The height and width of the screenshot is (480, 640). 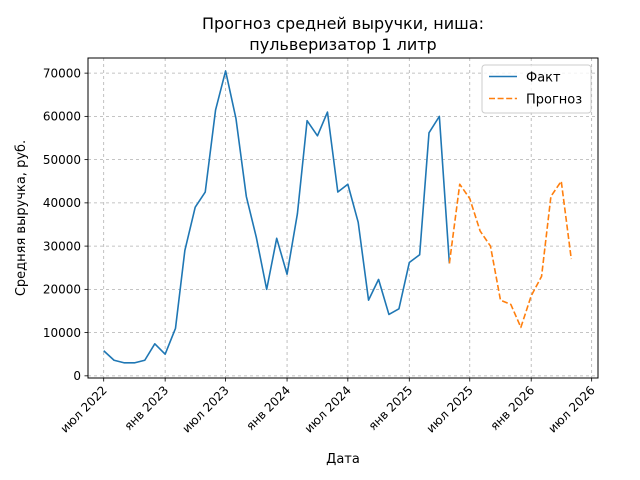 I want to click on legend: Факт Прогноз, so click(x=536, y=89).